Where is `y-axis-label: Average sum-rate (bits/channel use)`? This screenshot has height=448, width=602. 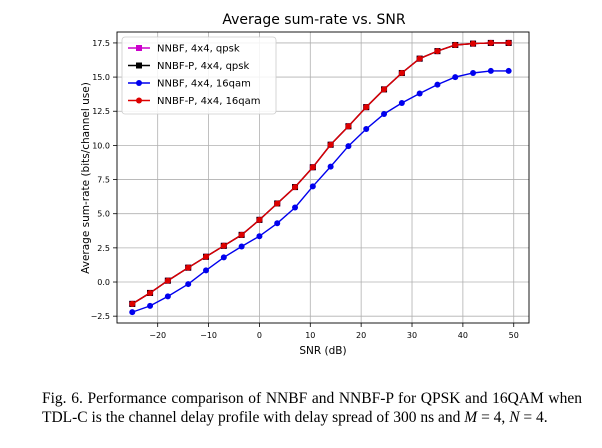
y-axis-label: Average sum-rate (bits/channel use) is located at coordinates (86, 178).